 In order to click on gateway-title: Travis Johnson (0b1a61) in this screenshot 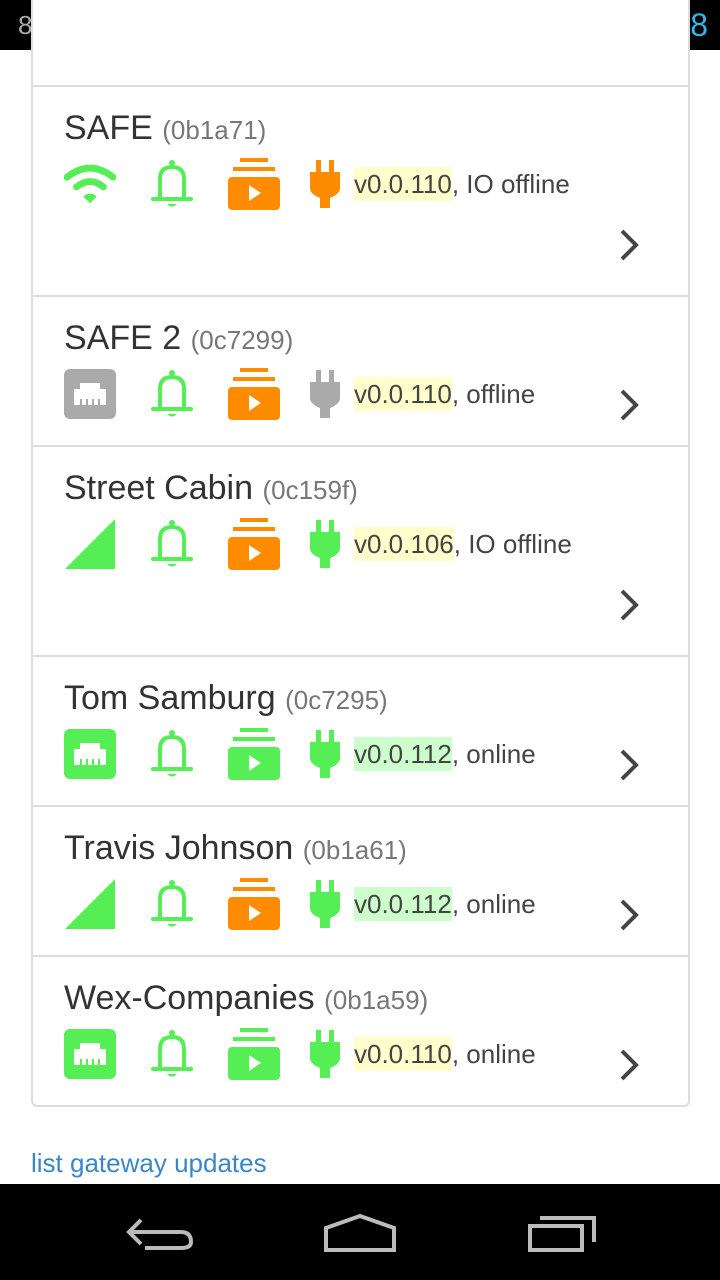, I will do `click(376, 849)`.